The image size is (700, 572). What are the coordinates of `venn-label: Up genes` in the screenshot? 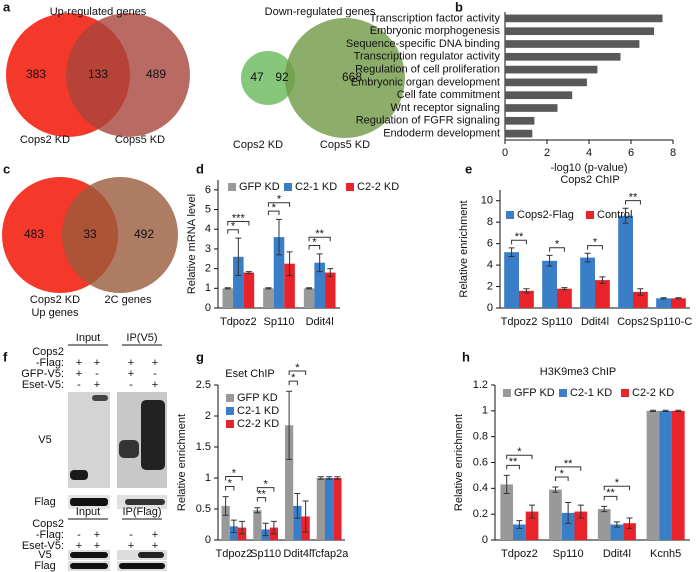 It's located at (55, 313).